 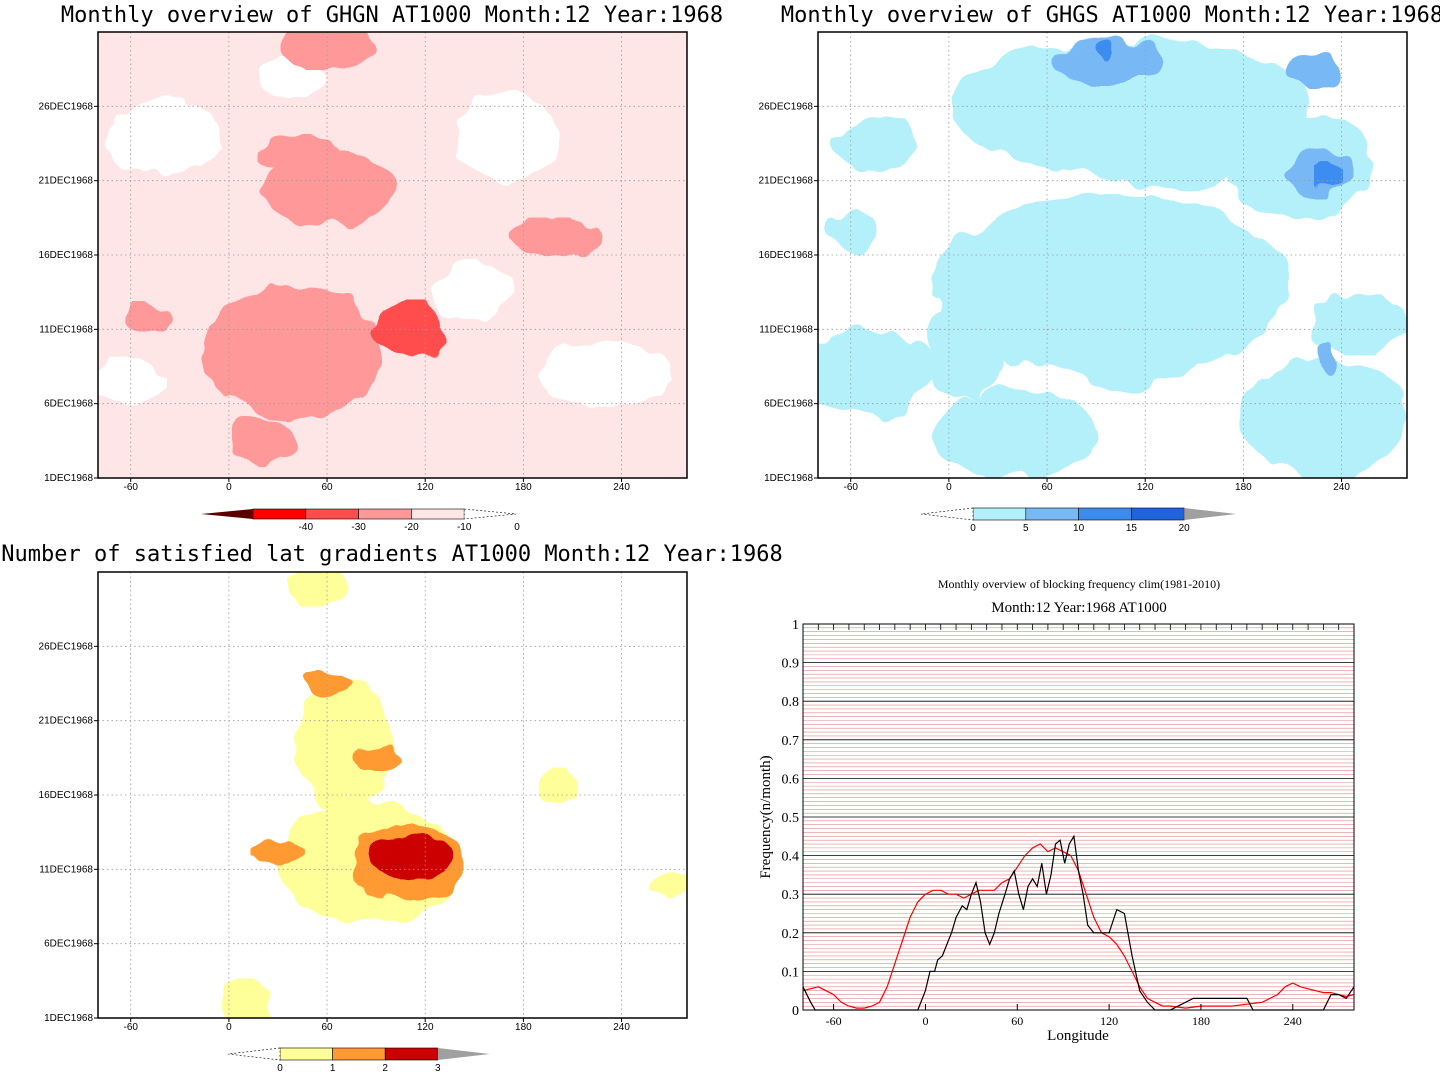 What do you see at coordinates (333, 1068) in the screenshot?
I see `colorbar-label: 1` at bounding box center [333, 1068].